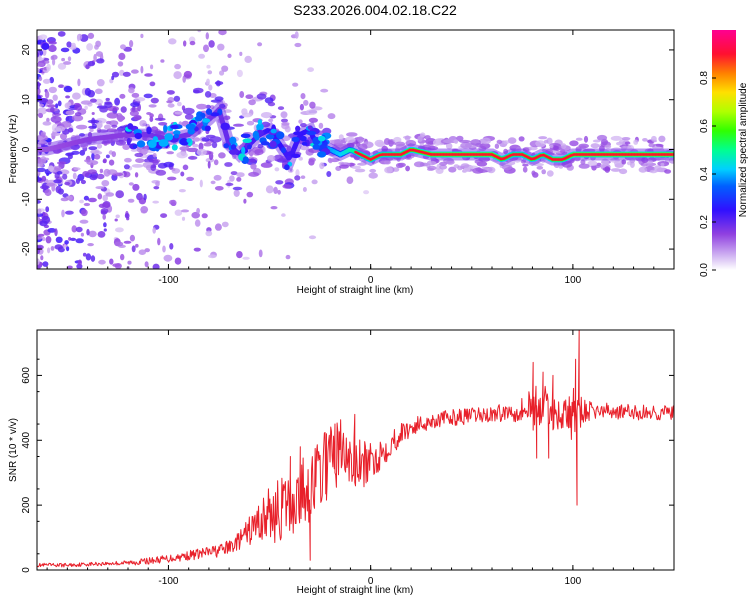  What do you see at coordinates (13, 450) in the screenshot?
I see `snr-ylabel: SNR (10 * v/v)` at bounding box center [13, 450].